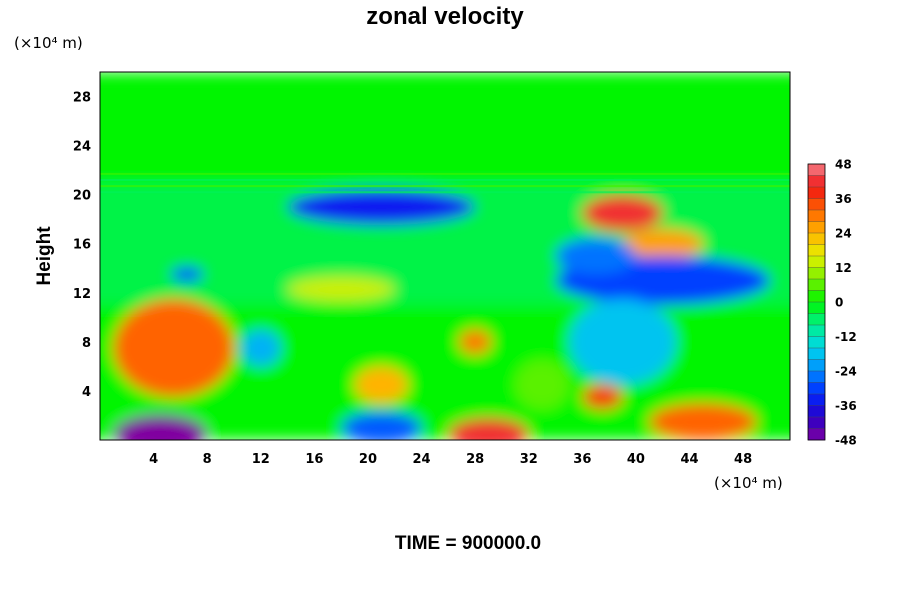 The width and height of the screenshot is (900, 600). Describe the element at coordinates (846, 303) in the screenshot. I see `colorbar-labels: 48 36 24 12 0 -12 -24 -36 -48` at that location.